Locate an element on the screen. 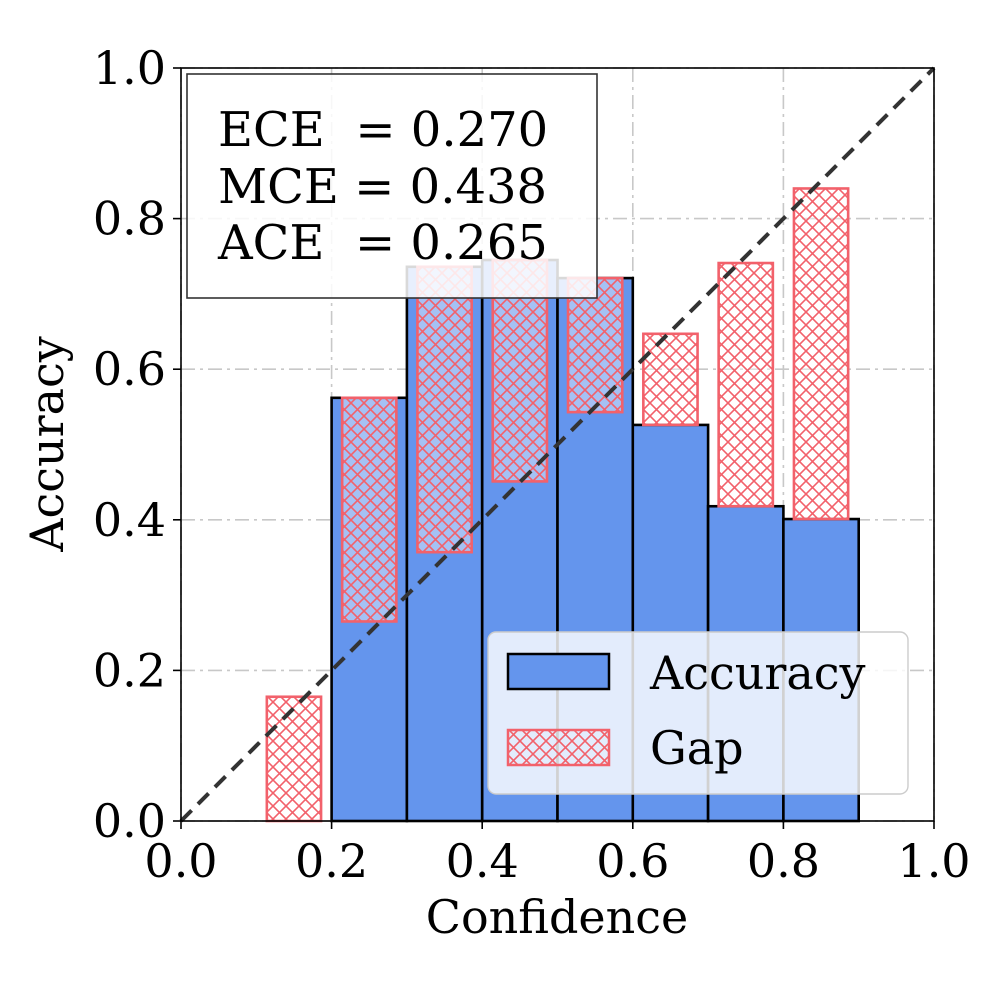 This screenshot has width=997, height=997. x-axis-label: Confidence is located at coordinates (557, 917).